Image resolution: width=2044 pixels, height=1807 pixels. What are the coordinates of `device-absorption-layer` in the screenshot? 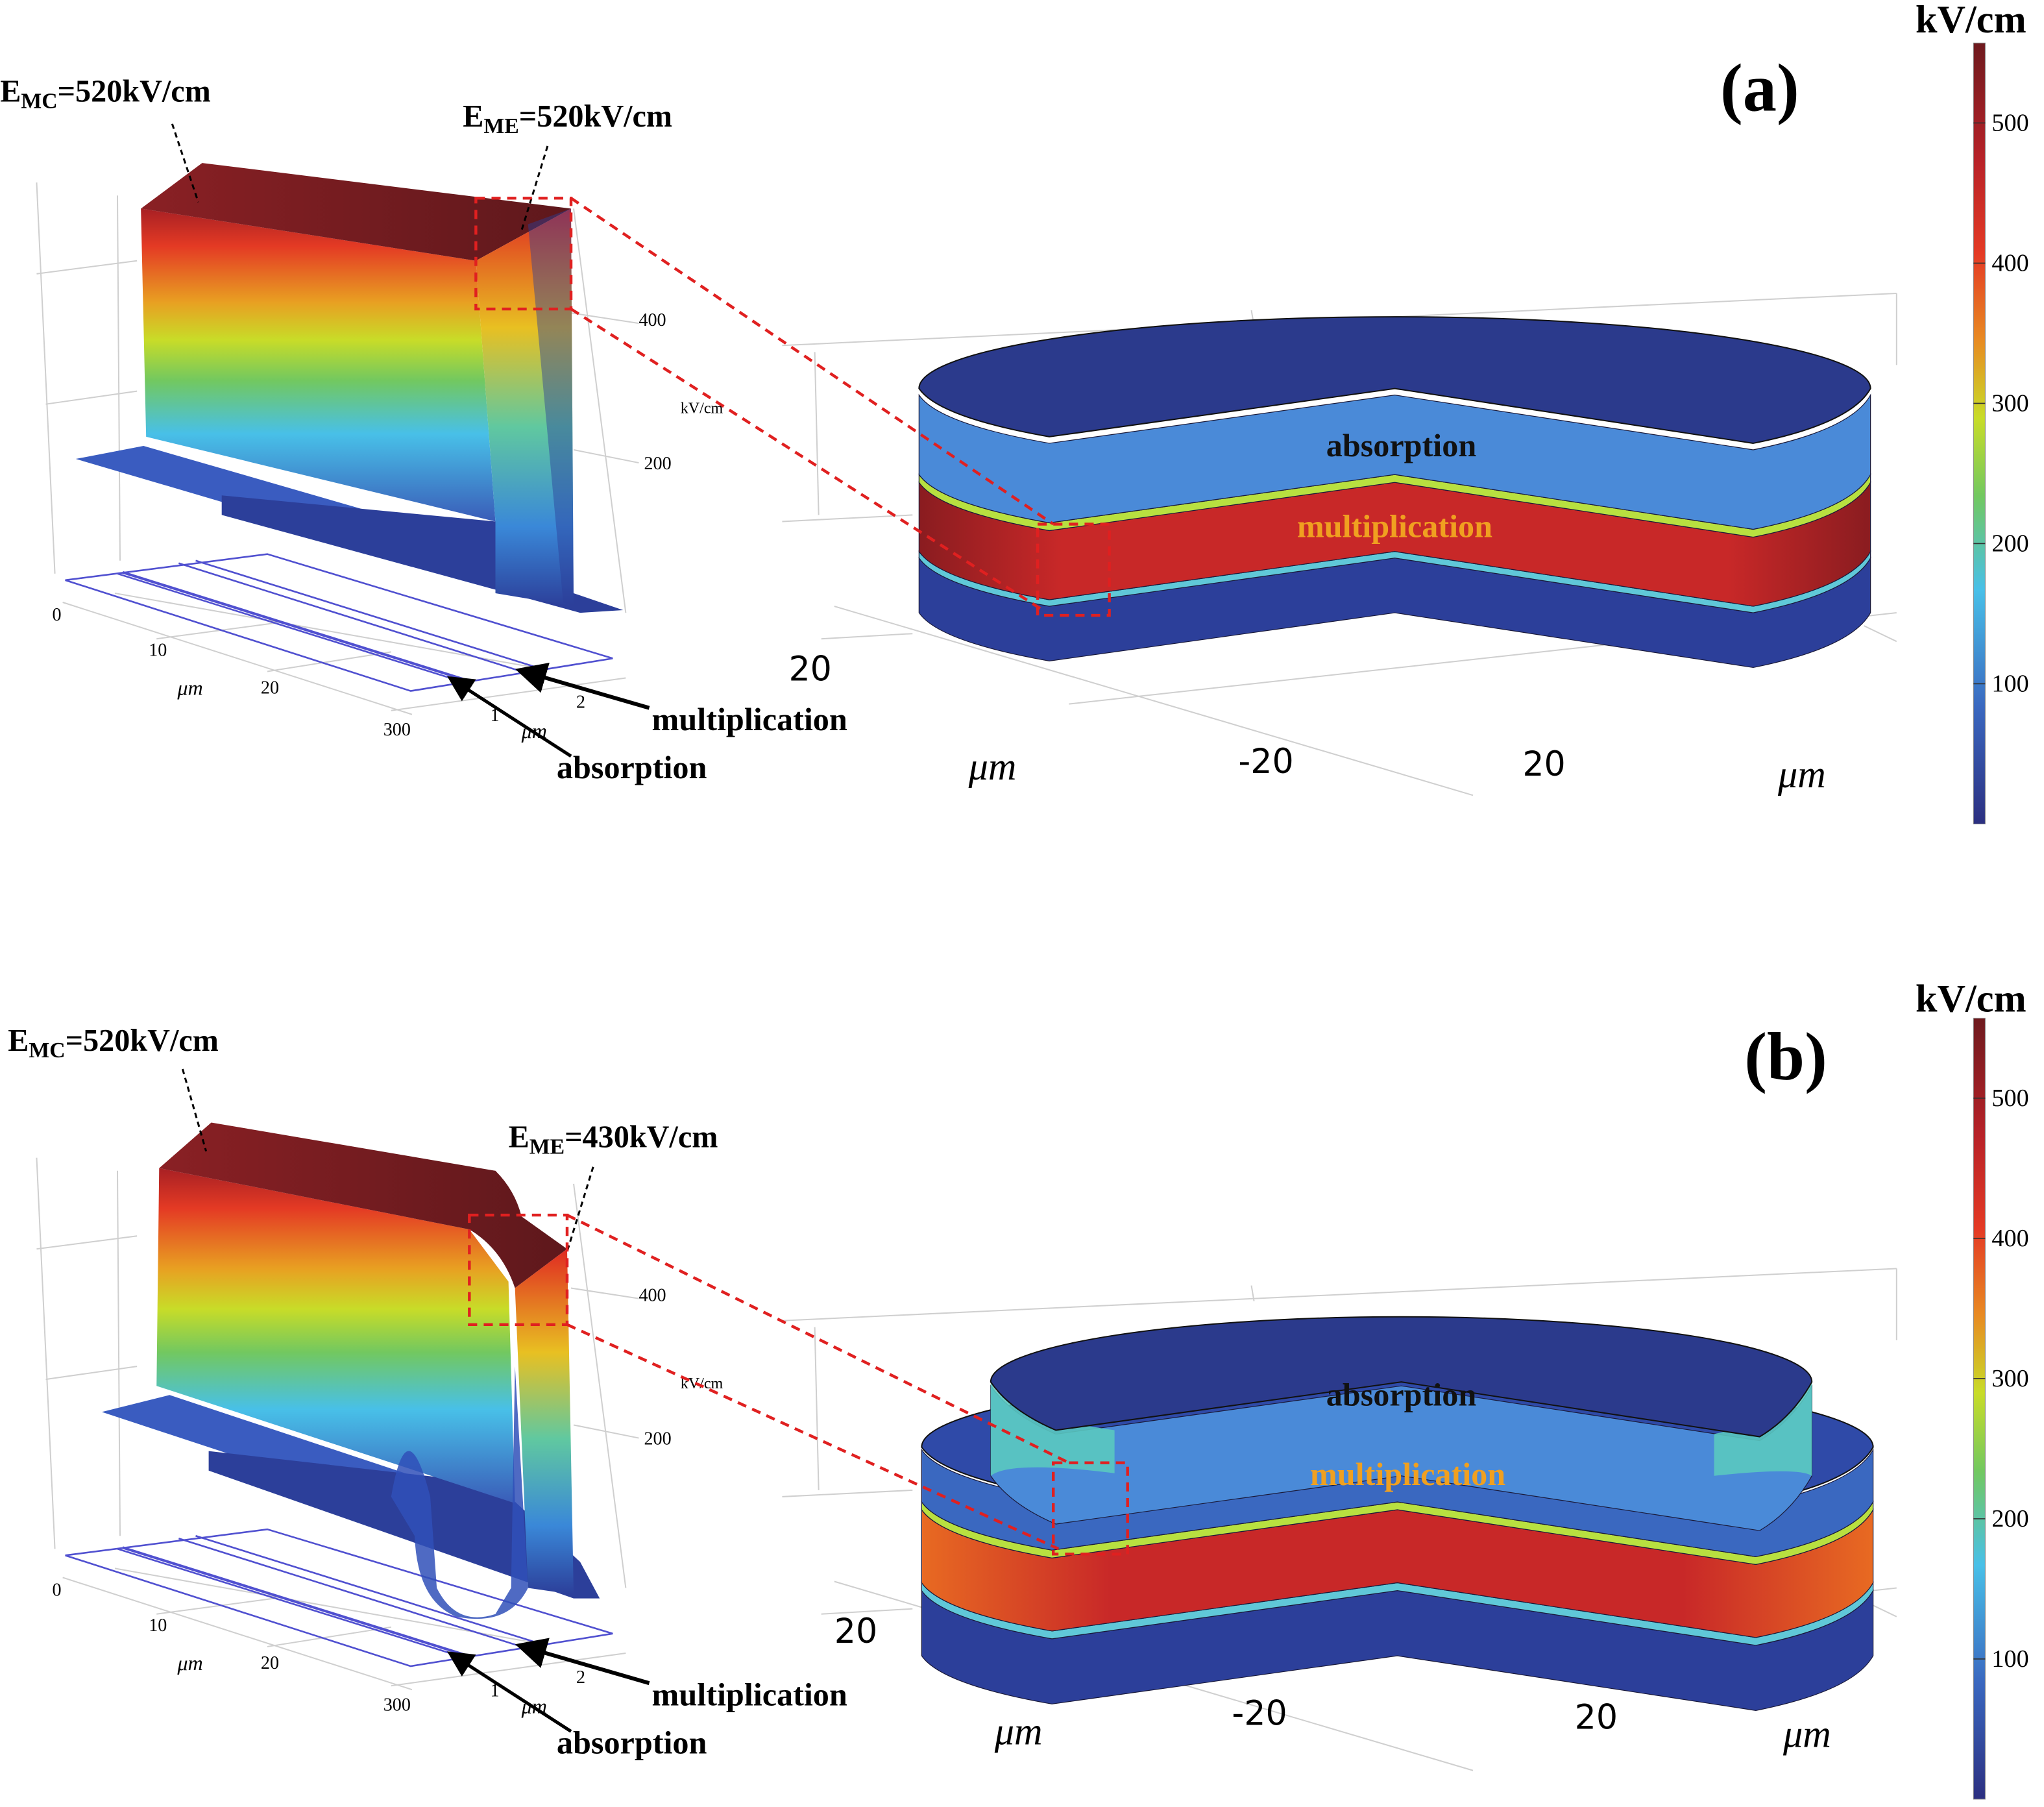 It's located at (1394, 462).